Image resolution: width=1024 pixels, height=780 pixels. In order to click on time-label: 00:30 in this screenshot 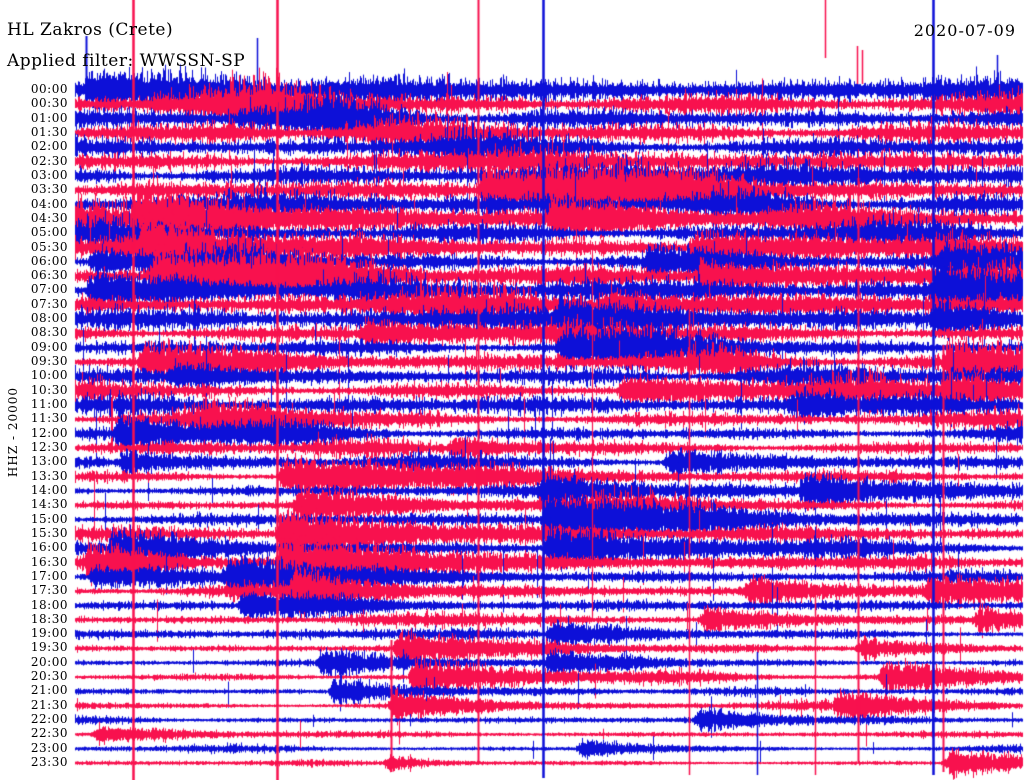, I will do `click(49, 103)`.